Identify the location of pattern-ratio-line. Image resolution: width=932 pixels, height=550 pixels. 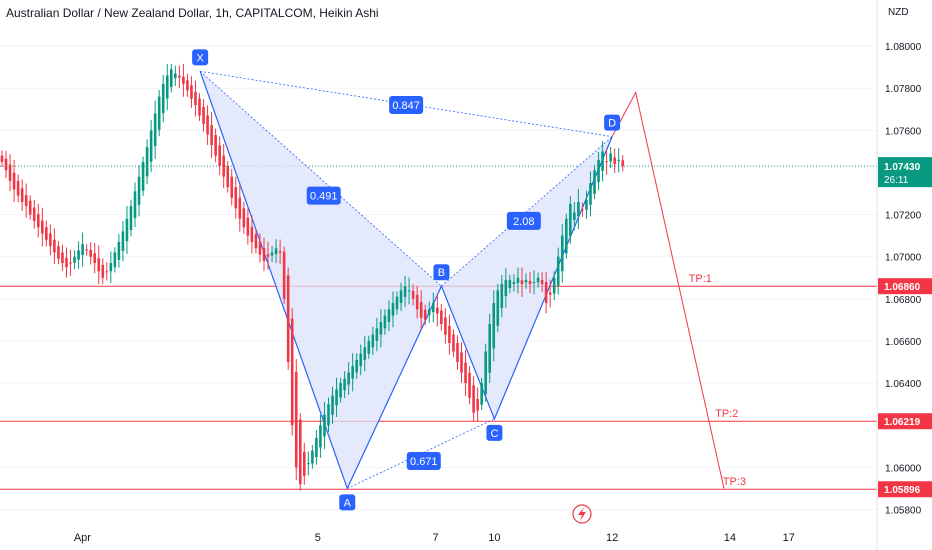
(527, 211).